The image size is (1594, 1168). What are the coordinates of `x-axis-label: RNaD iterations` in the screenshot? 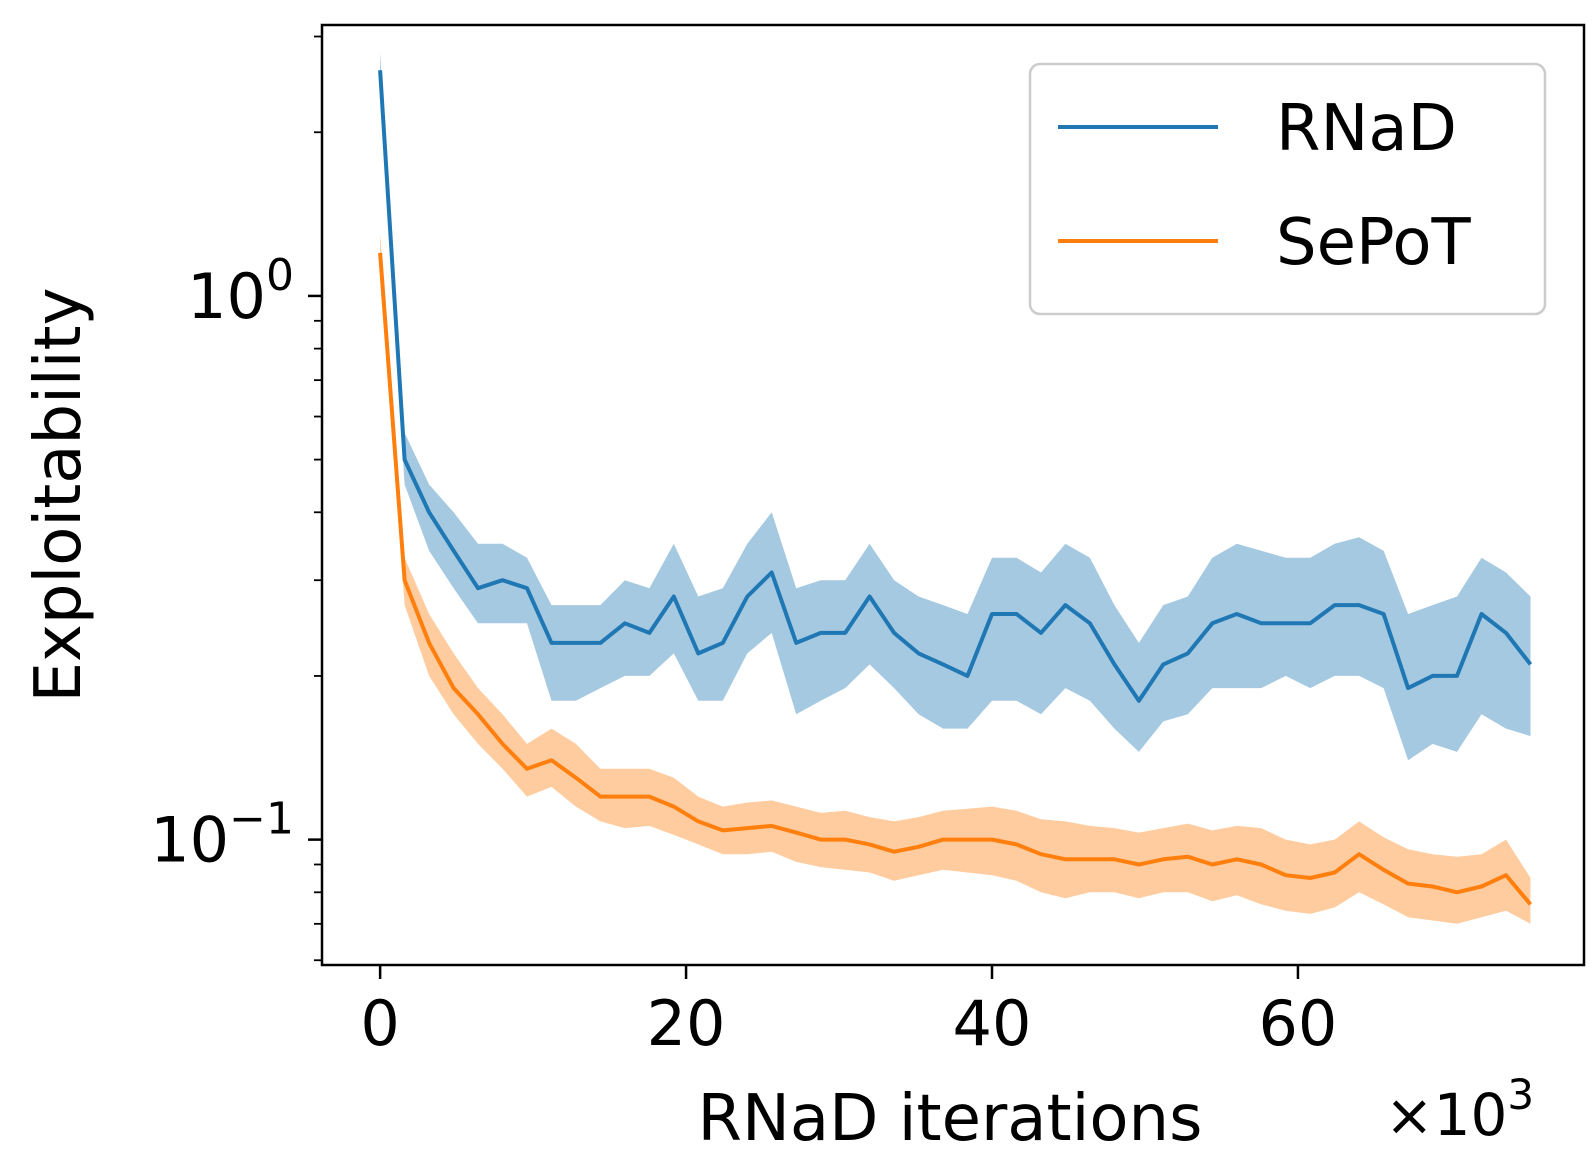 It's located at (950, 1119).